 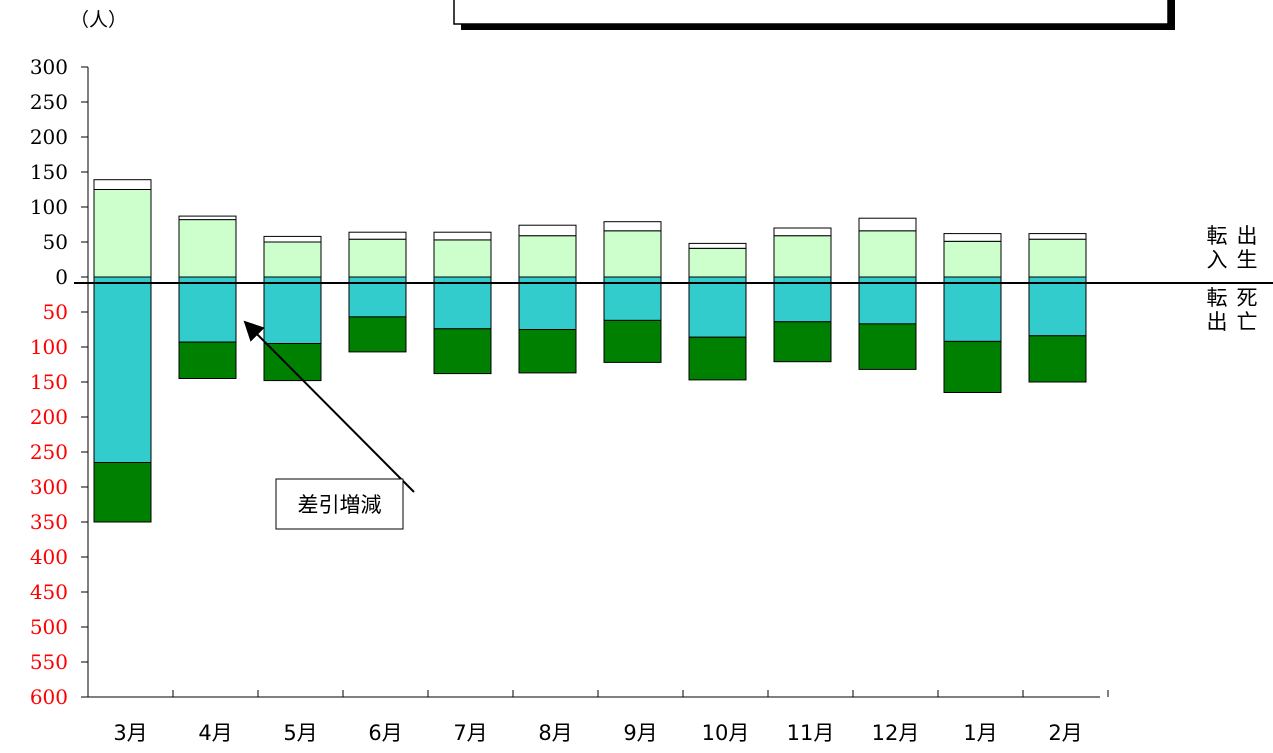 I want to click on category-label: 8月, so click(x=555, y=733).